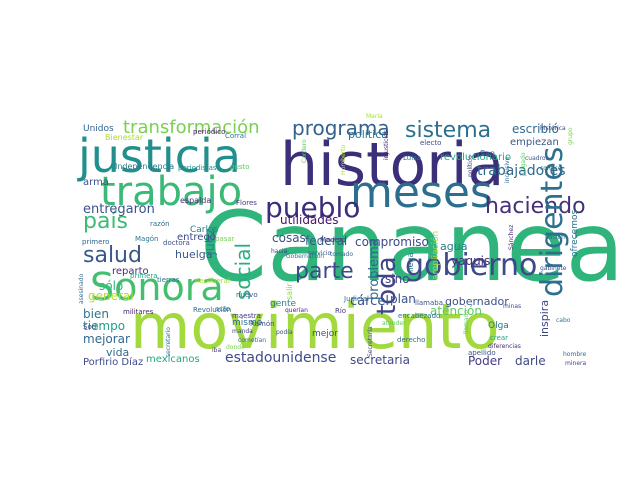 This screenshot has width=640, height=480. What do you see at coordinates (197, 168) in the screenshot?
I see `cloud-word: periodistas` at bounding box center [197, 168].